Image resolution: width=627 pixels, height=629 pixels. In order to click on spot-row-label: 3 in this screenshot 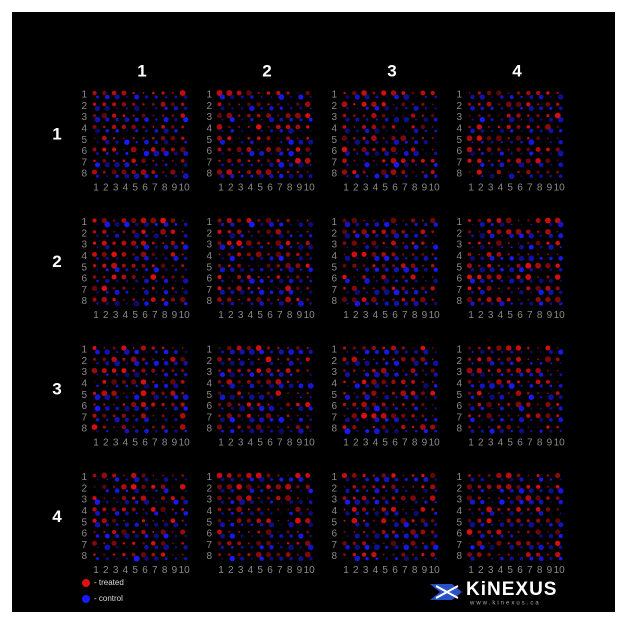, I will do `click(84, 117)`.